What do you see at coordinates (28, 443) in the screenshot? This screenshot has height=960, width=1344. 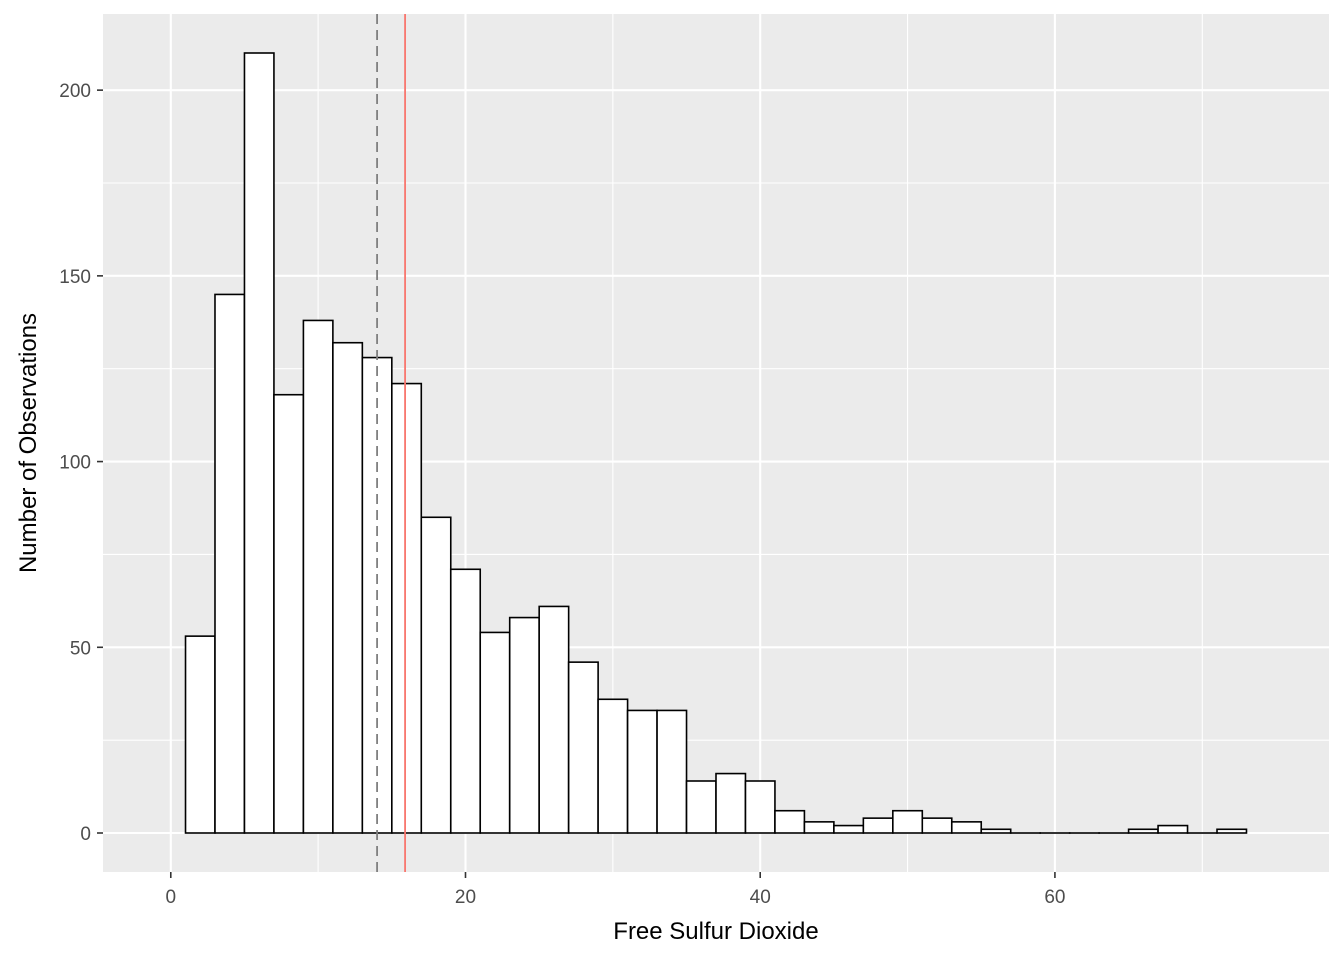 I see `y-axis-title: Number of Observations` at bounding box center [28, 443].